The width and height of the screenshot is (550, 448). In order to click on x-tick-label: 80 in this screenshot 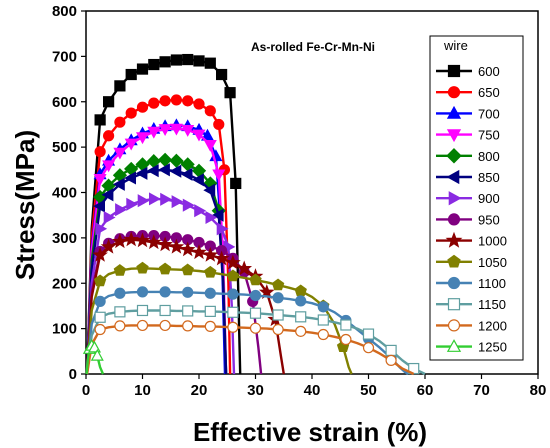, I will do `click(538, 390)`.